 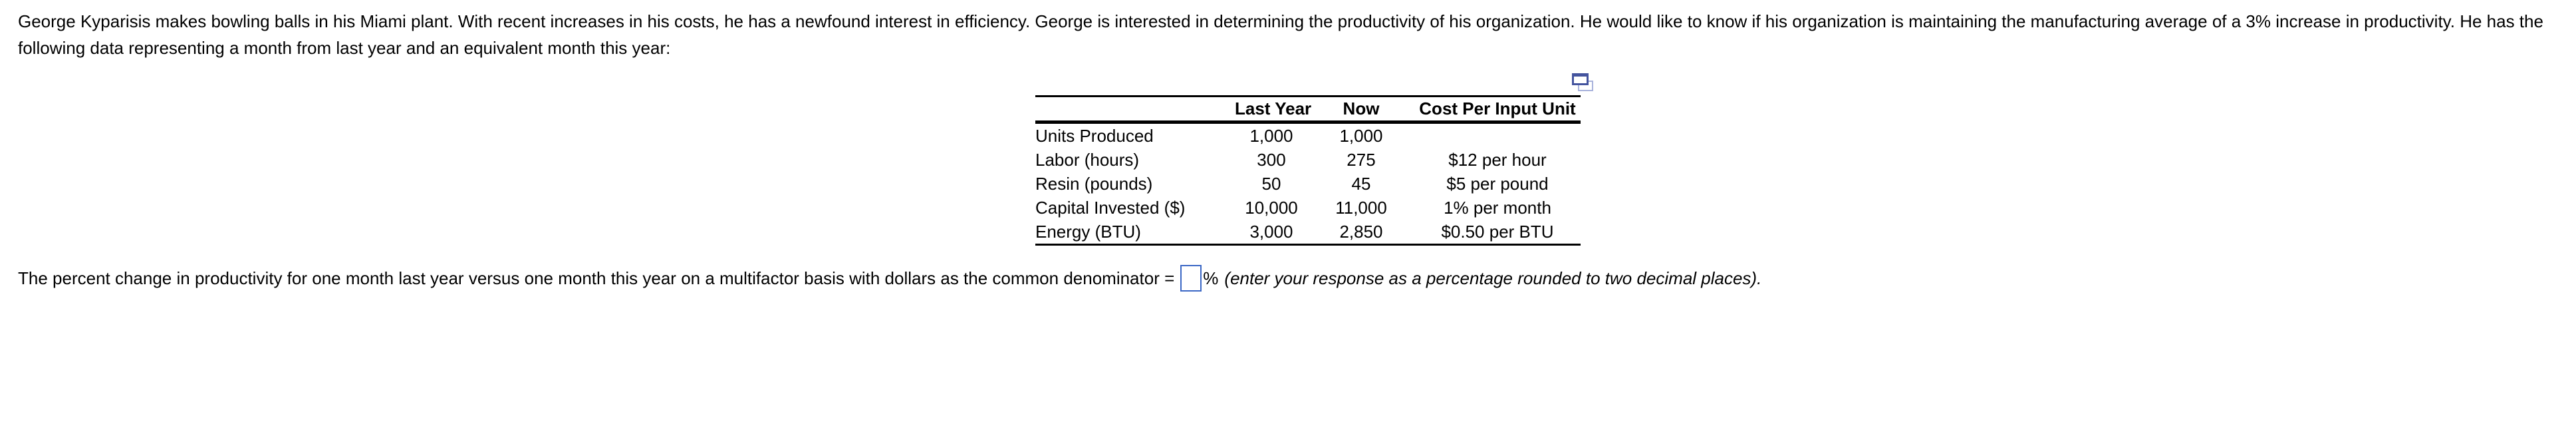 What do you see at coordinates (1271, 136) in the screenshot?
I see `last-year-value: 1,000` at bounding box center [1271, 136].